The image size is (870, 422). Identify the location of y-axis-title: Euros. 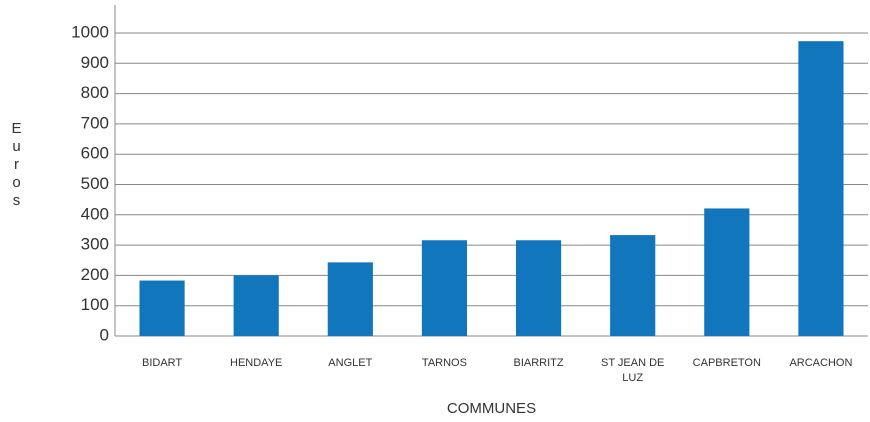
(16, 165).